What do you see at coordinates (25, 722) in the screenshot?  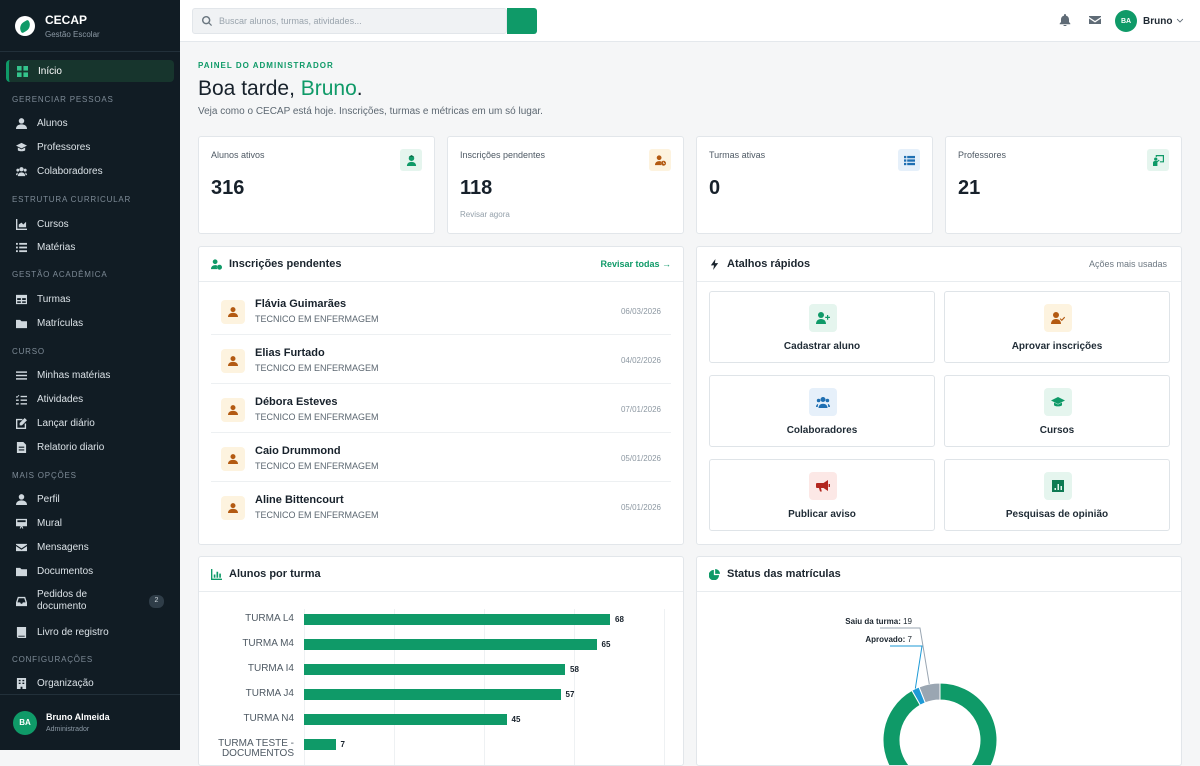 I see `avatar: BA` at bounding box center [25, 722].